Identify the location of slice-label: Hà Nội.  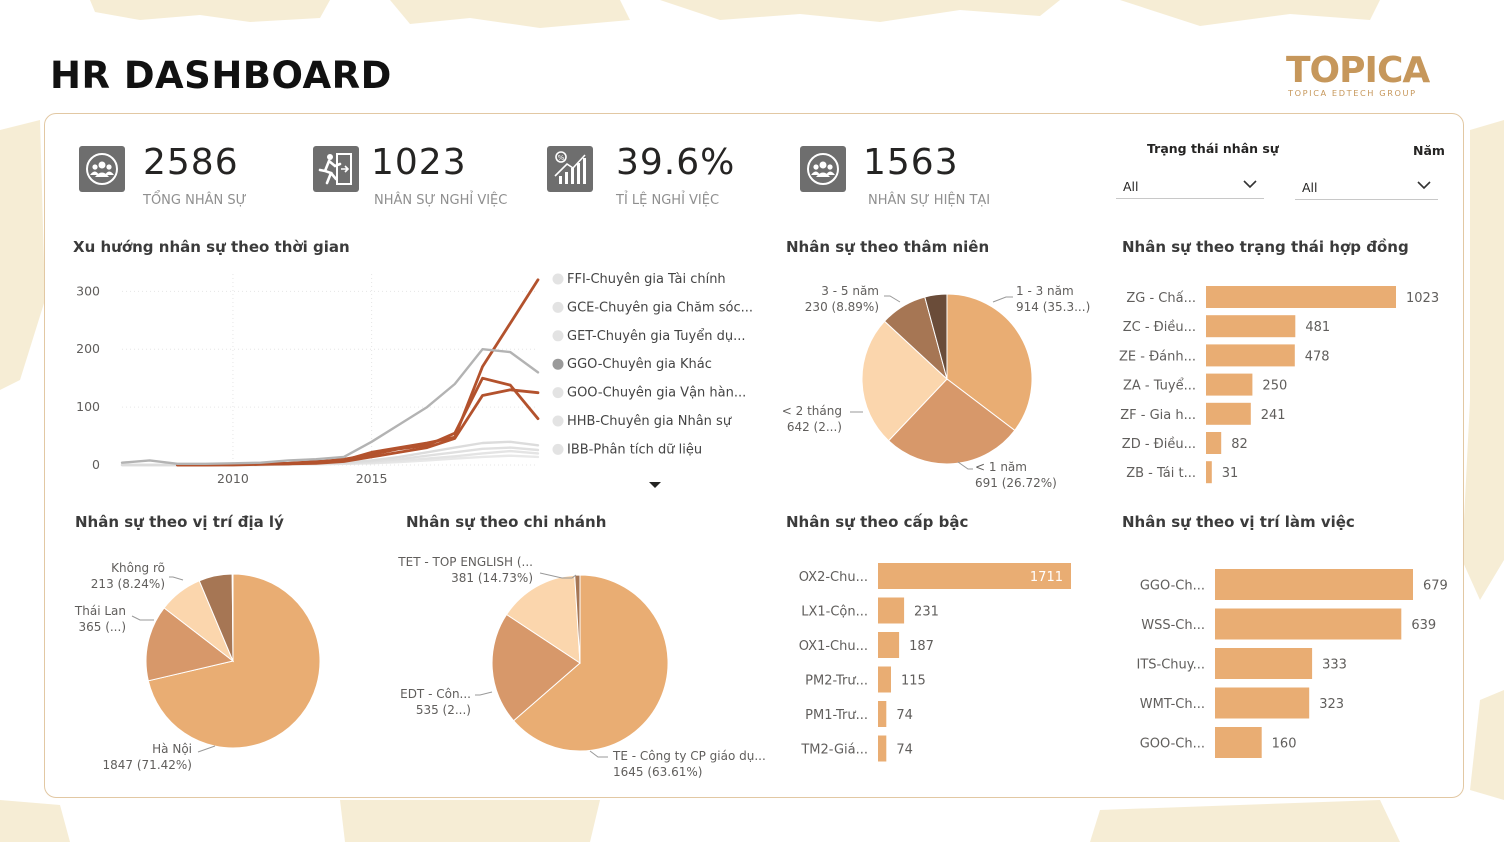
(172, 749).